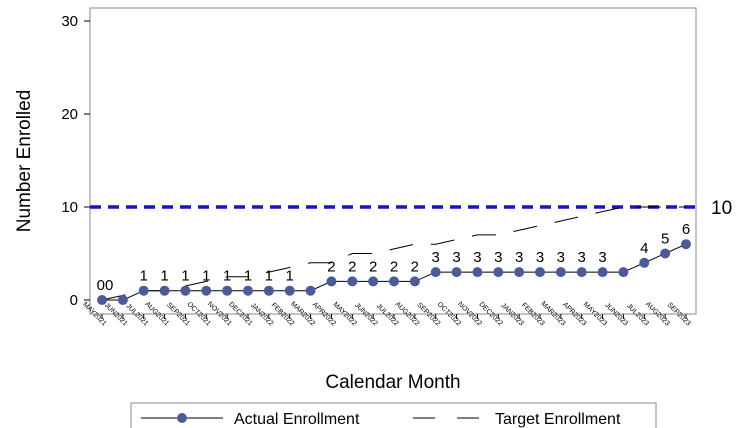 Image resolution: width=740 pixels, height=428 pixels. I want to click on y-axis: 0 10 20 30, so click(75, 161).